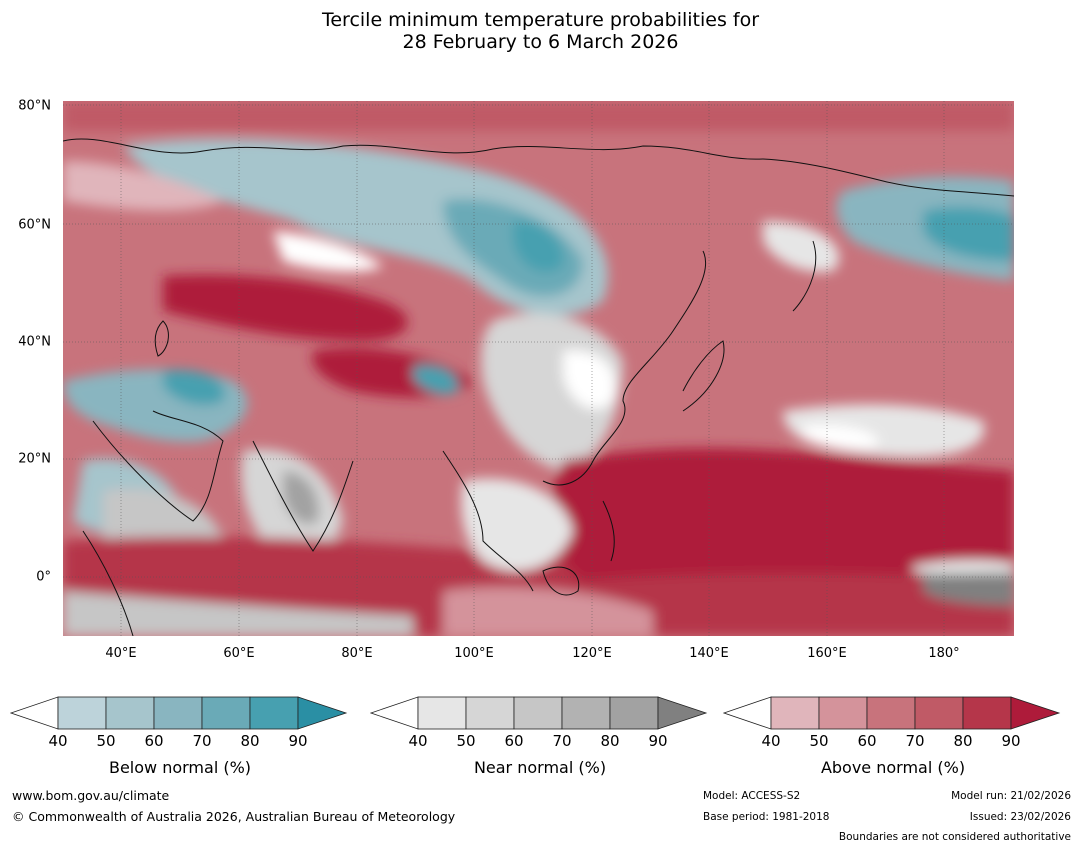 The image size is (1081, 850). What do you see at coordinates (827, 653) in the screenshot?
I see `lon-label-160e: 160°E` at bounding box center [827, 653].